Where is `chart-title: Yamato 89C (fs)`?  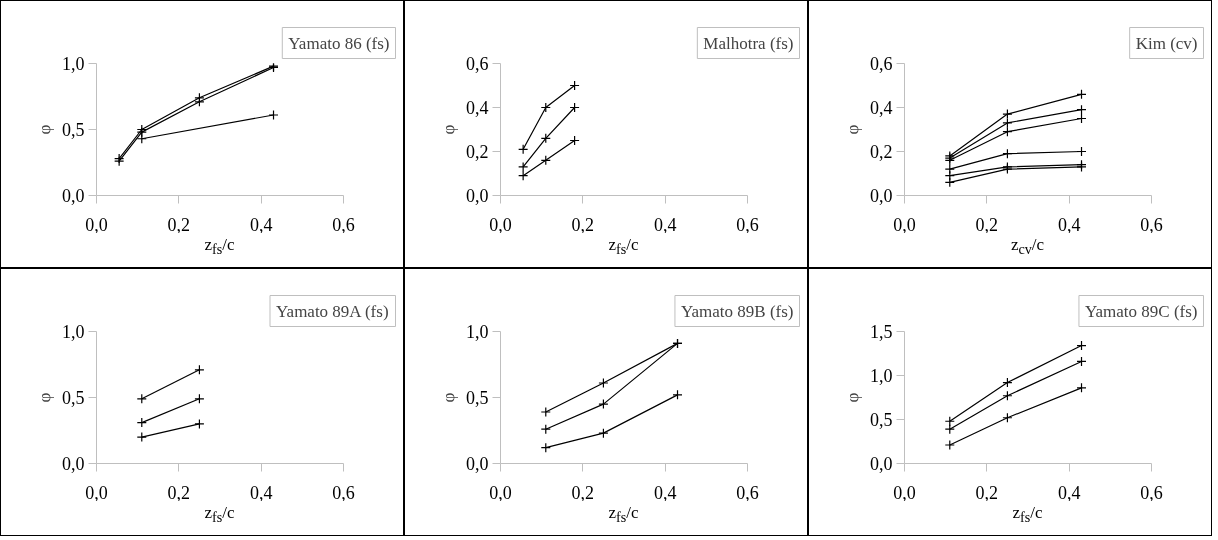 chart-title: Yamato 89C (fs) is located at coordinates (1141, 311).